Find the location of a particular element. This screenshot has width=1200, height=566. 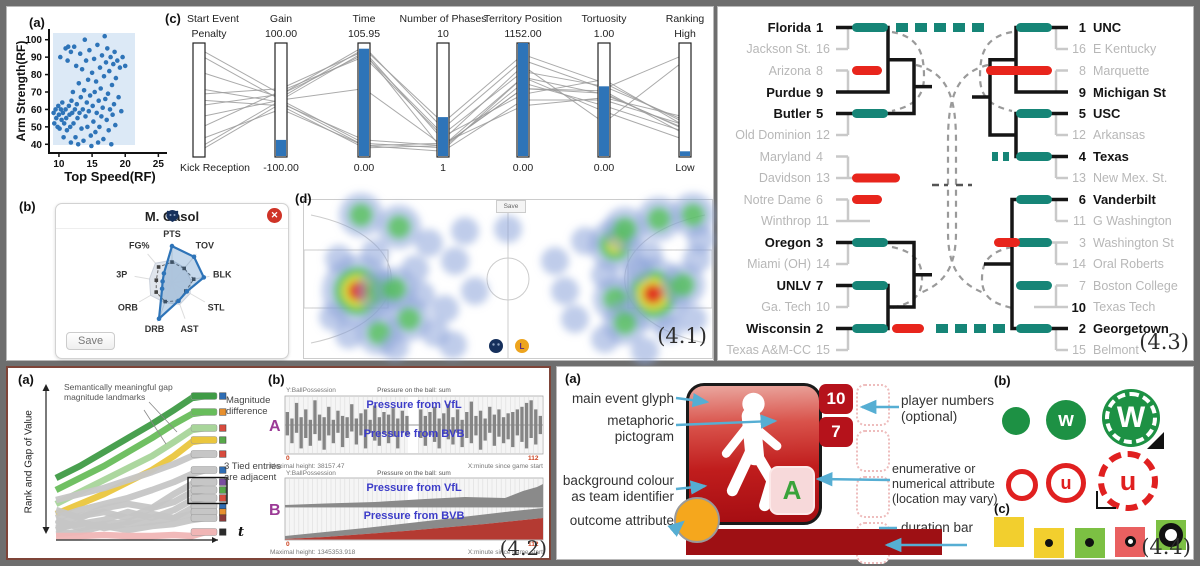

team-seed: 3 is located at coordinates (820, 242).